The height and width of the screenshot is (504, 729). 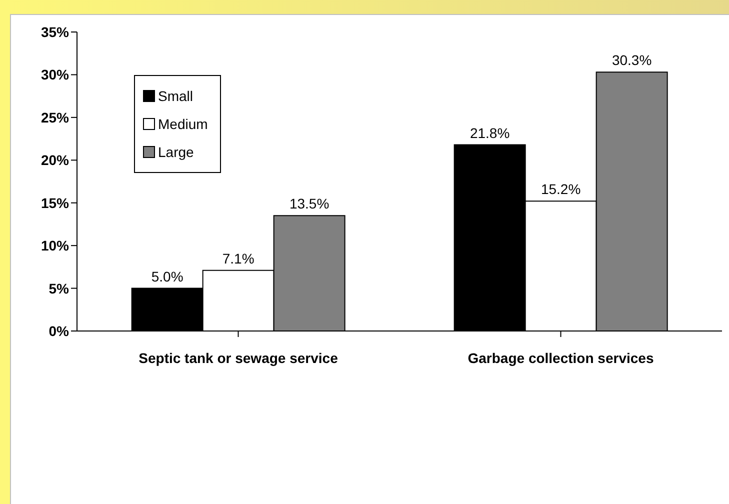 I want to click on y-tick-label: 10%, so click(x=55, y=246).